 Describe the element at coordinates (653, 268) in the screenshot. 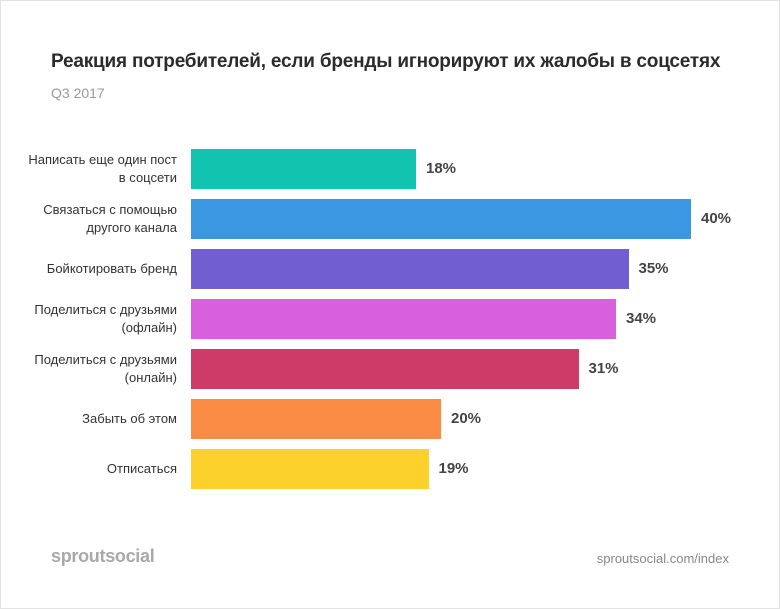

I see `value-label: 35%` at that location.